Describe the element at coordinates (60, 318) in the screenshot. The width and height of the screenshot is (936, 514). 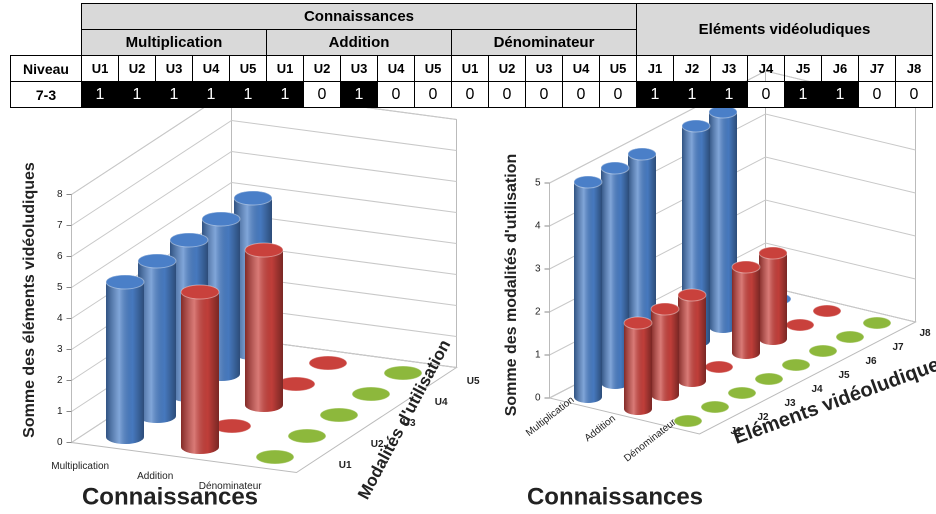
I see `y-tick-label: 4` at that location.